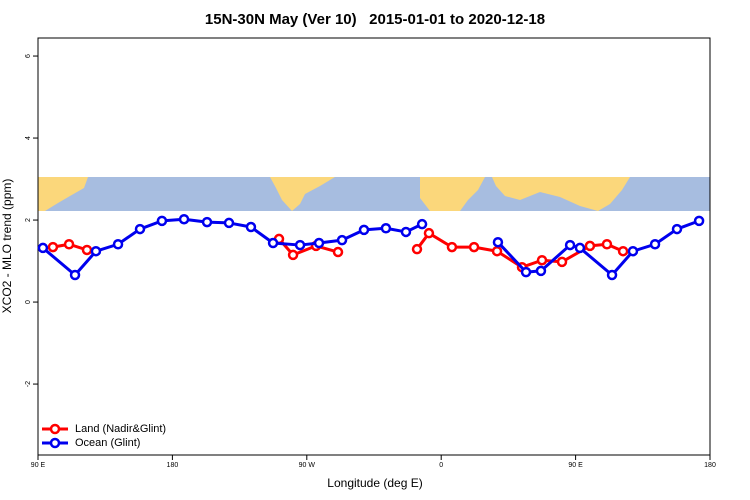 The height and width of the screenshot is (500, 750). Describe the element at coordinates (374, 194) in the screenshot. I see `map-band` at that location.